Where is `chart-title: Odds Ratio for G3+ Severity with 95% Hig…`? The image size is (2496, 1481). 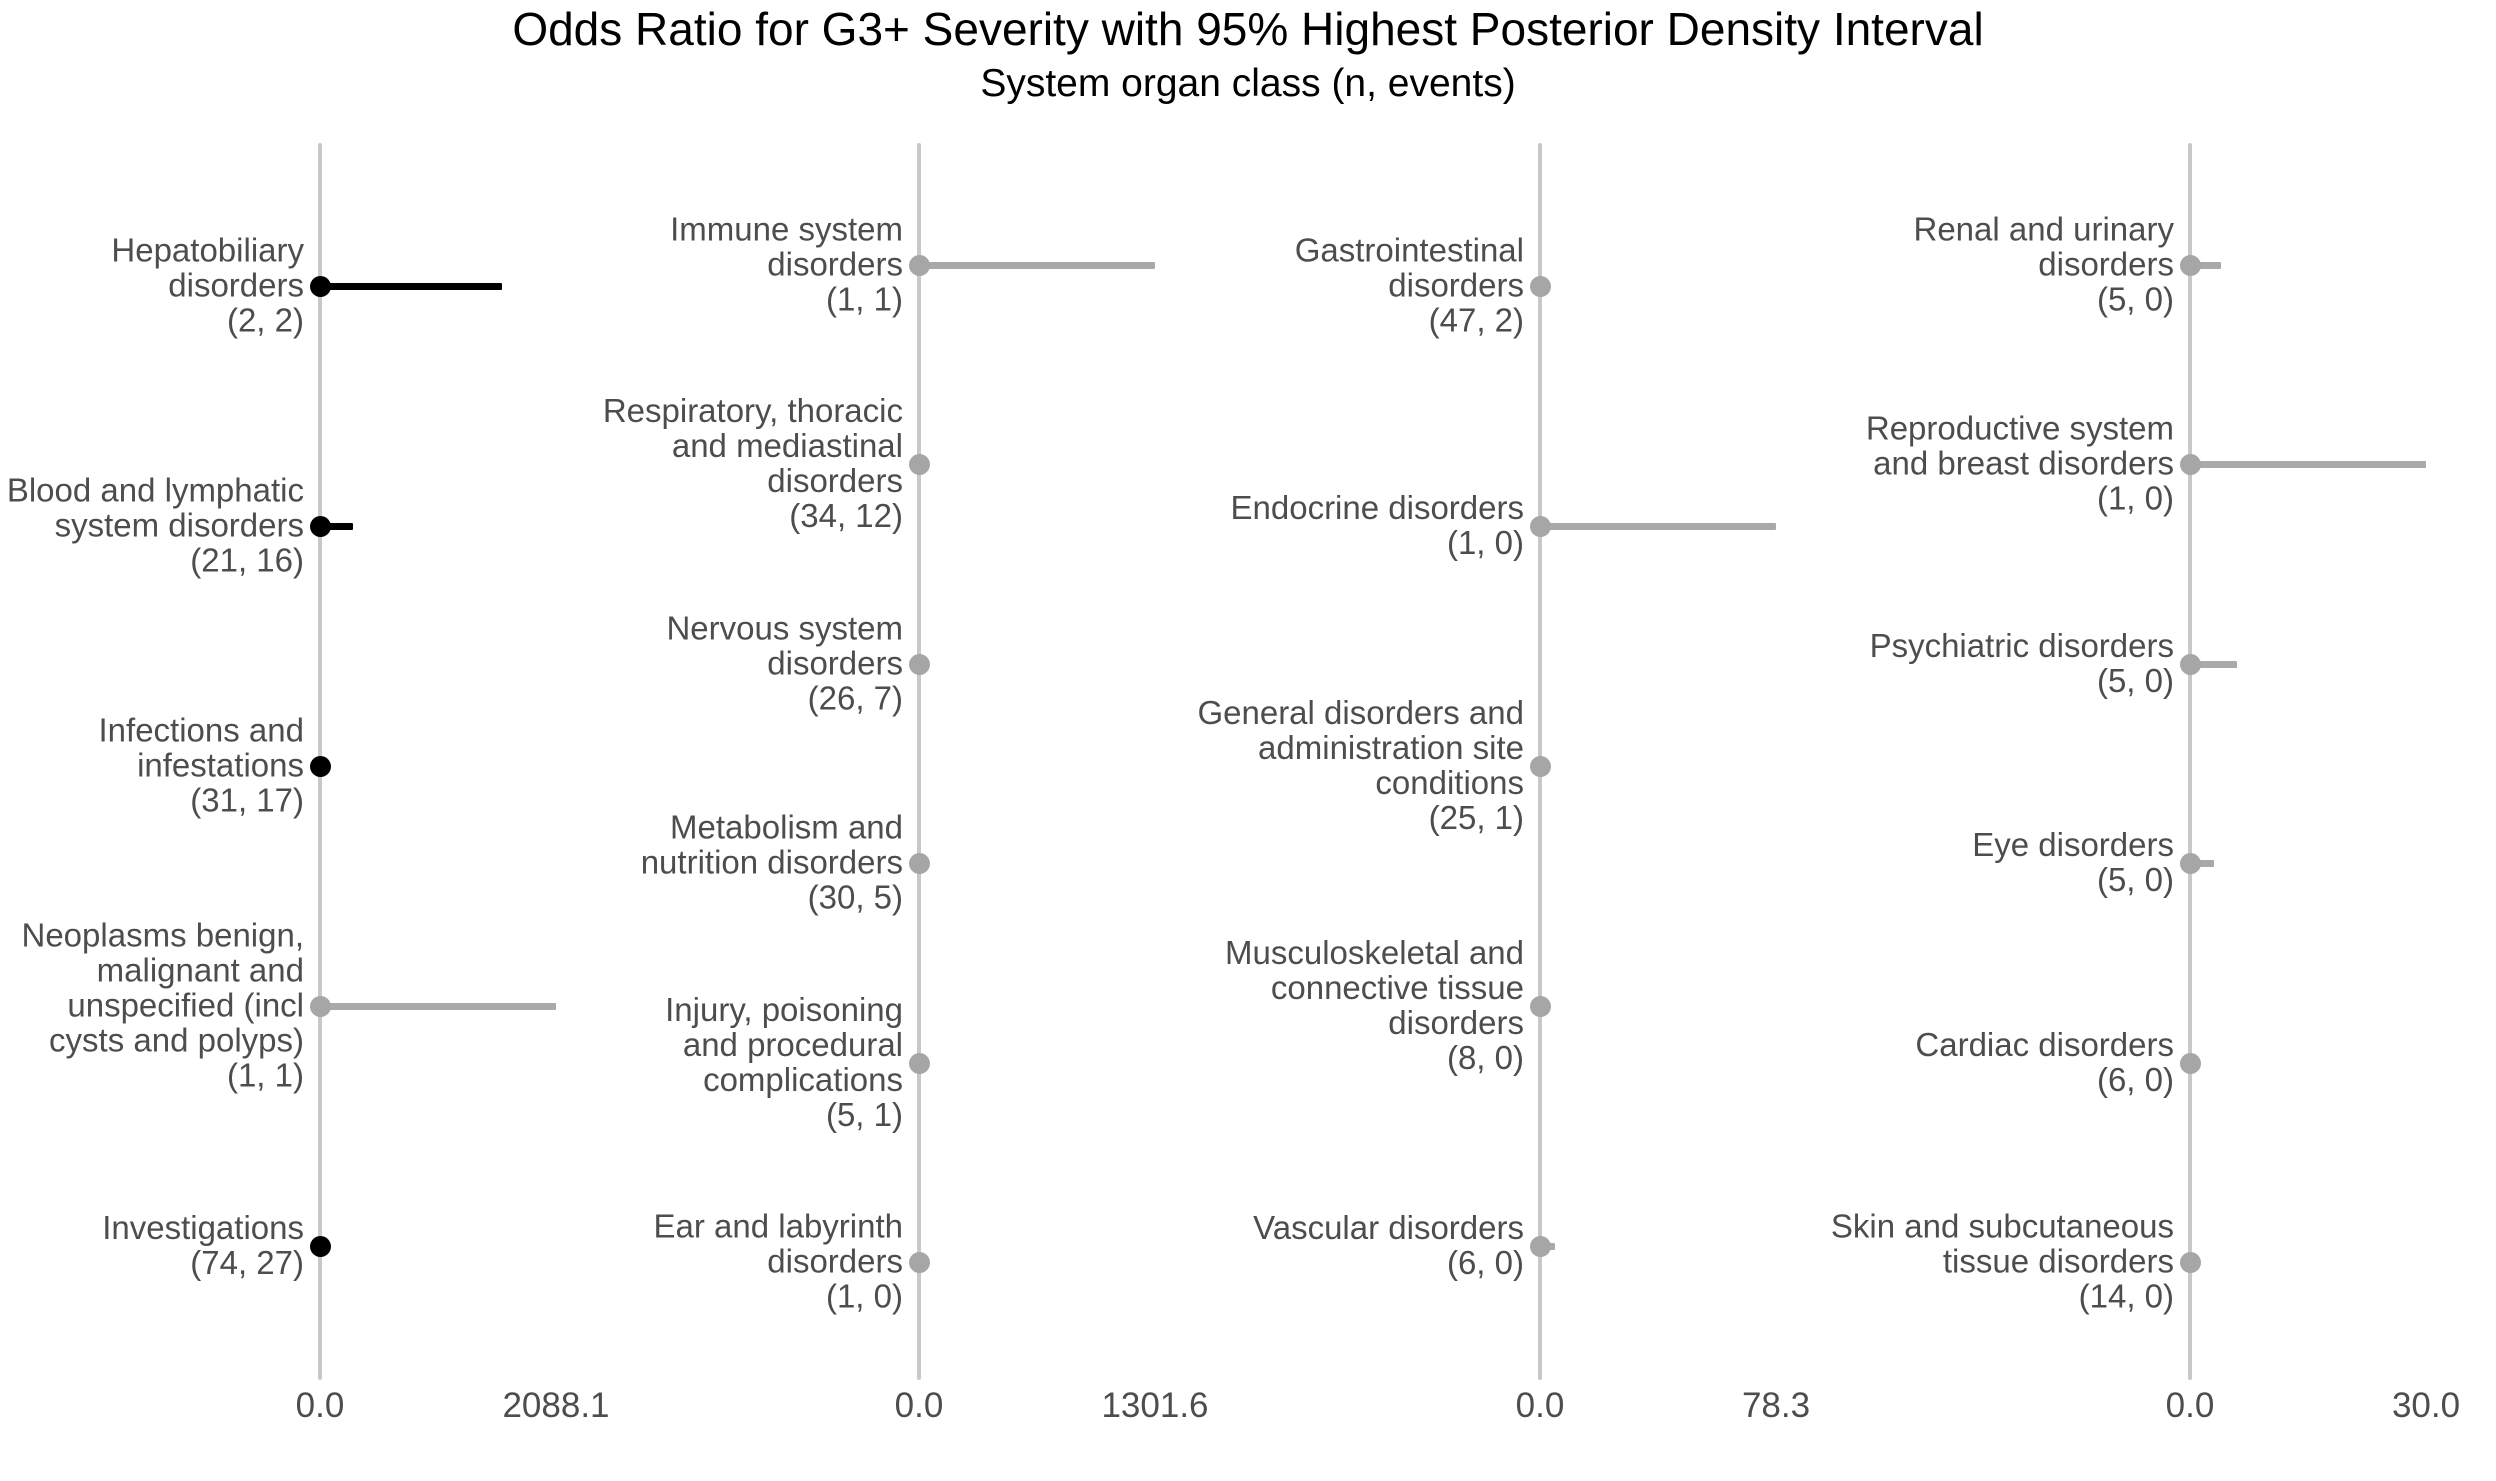
chart-title: Odds Ratio for G3+ Severity with 95% Hig… is located at coordinates (1248, 29).